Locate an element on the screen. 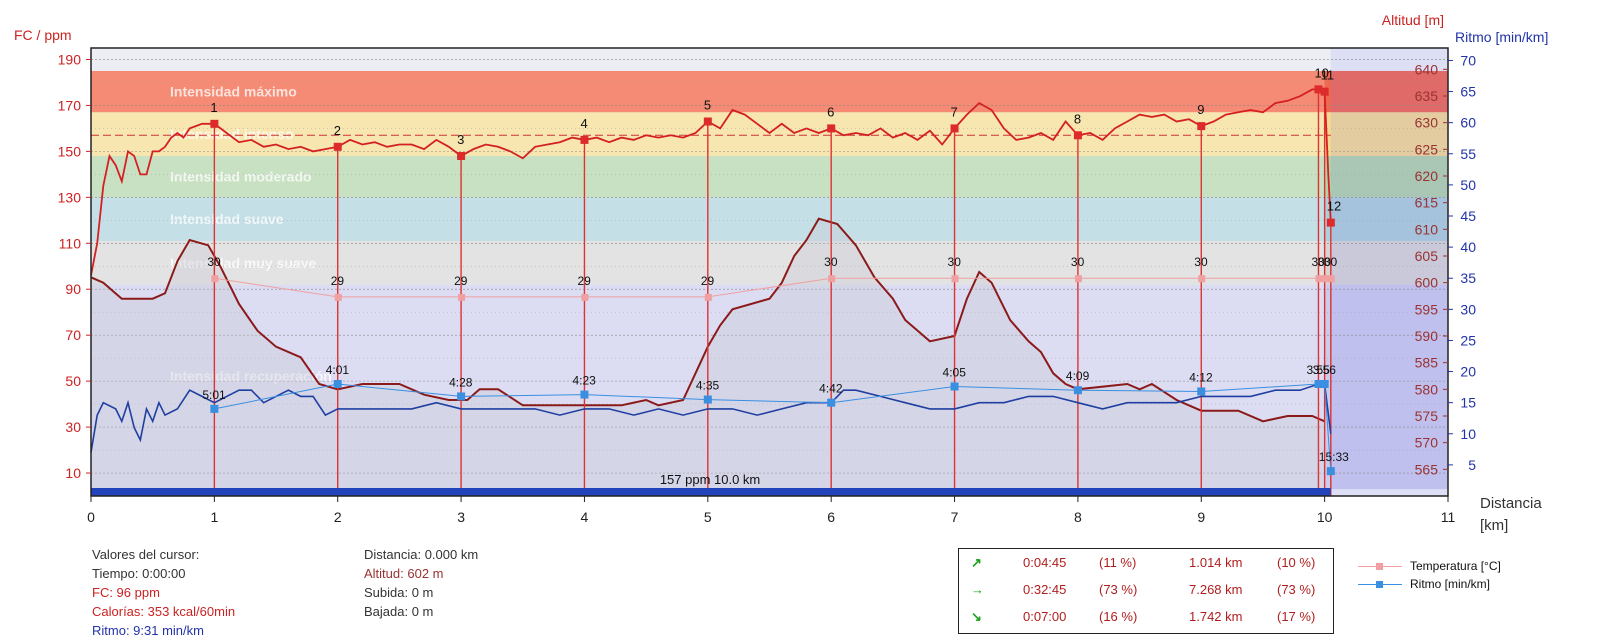 This screenshot has width=1609, height=642. cursor-altitude: Altitud: 602 m is located at coordinates (404, 573).